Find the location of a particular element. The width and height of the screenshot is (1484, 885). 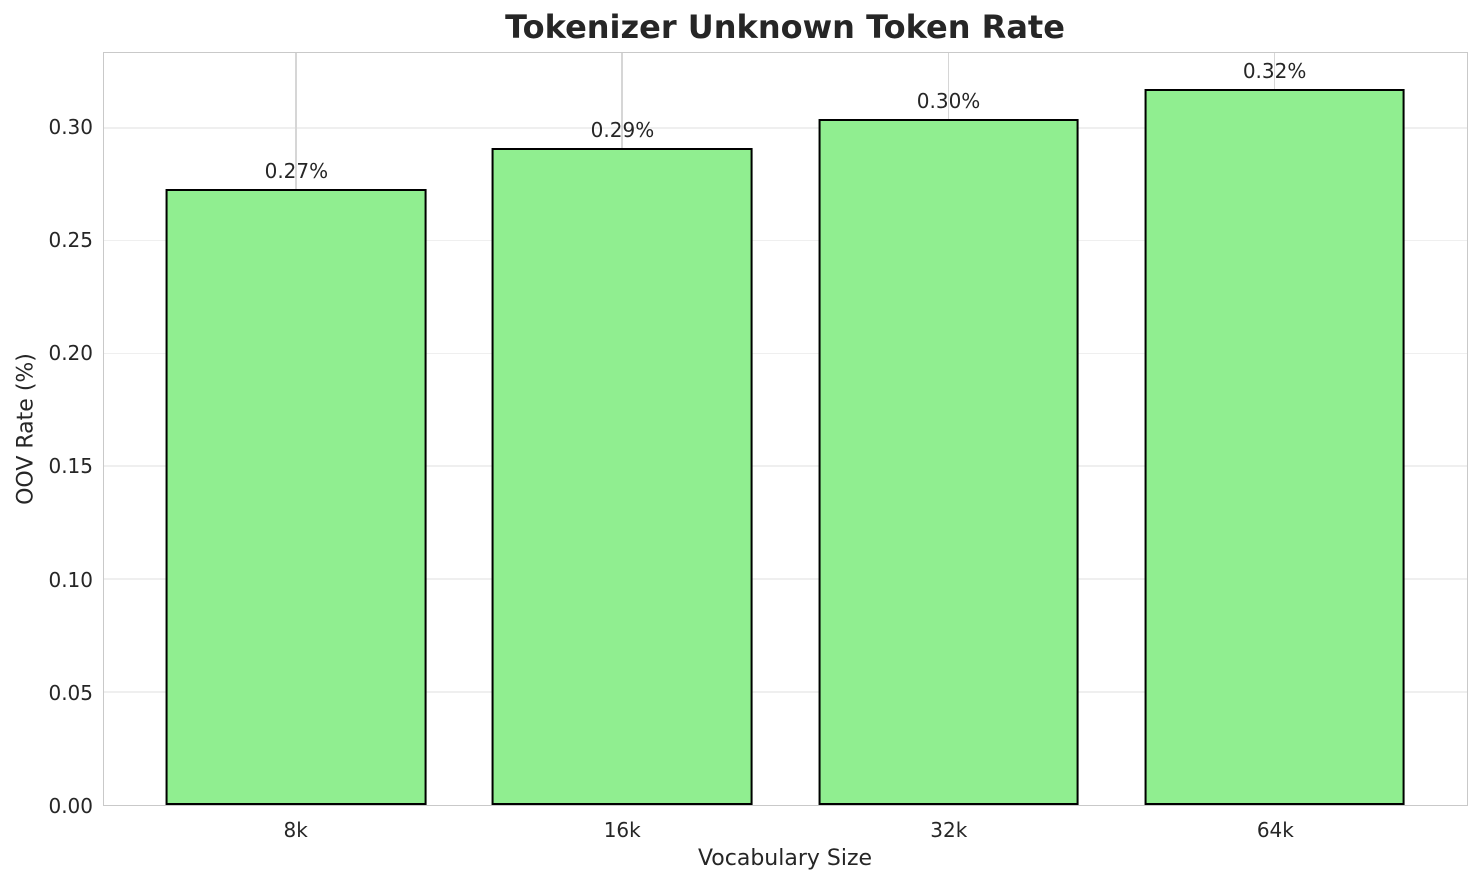

x-tick-label: 16k is located at coordinates (622, 830).